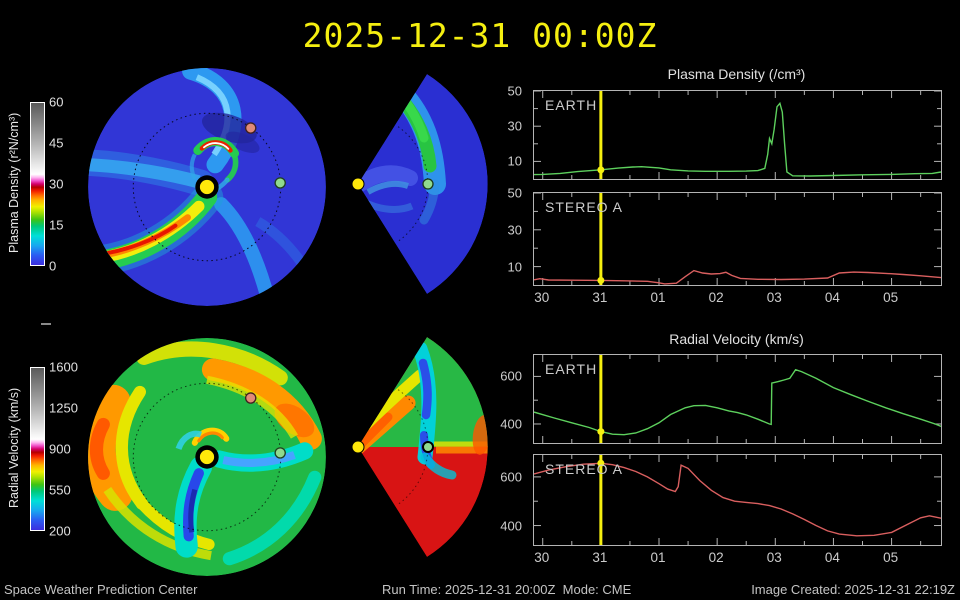 The image size is (960, 600). What do you see at coordinates (14, 183) in the screenshot?
I see `density-colorbar-label: Plasma Density (r²N/cm³)` at bounding box center [14, 183].